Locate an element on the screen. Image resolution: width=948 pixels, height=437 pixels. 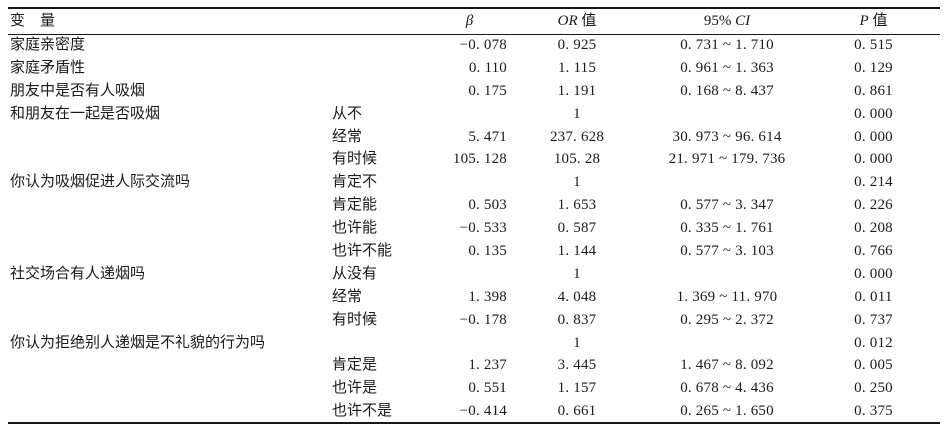
cell-variable: 家庭矛盾性 is located at coordinates (48, 67).